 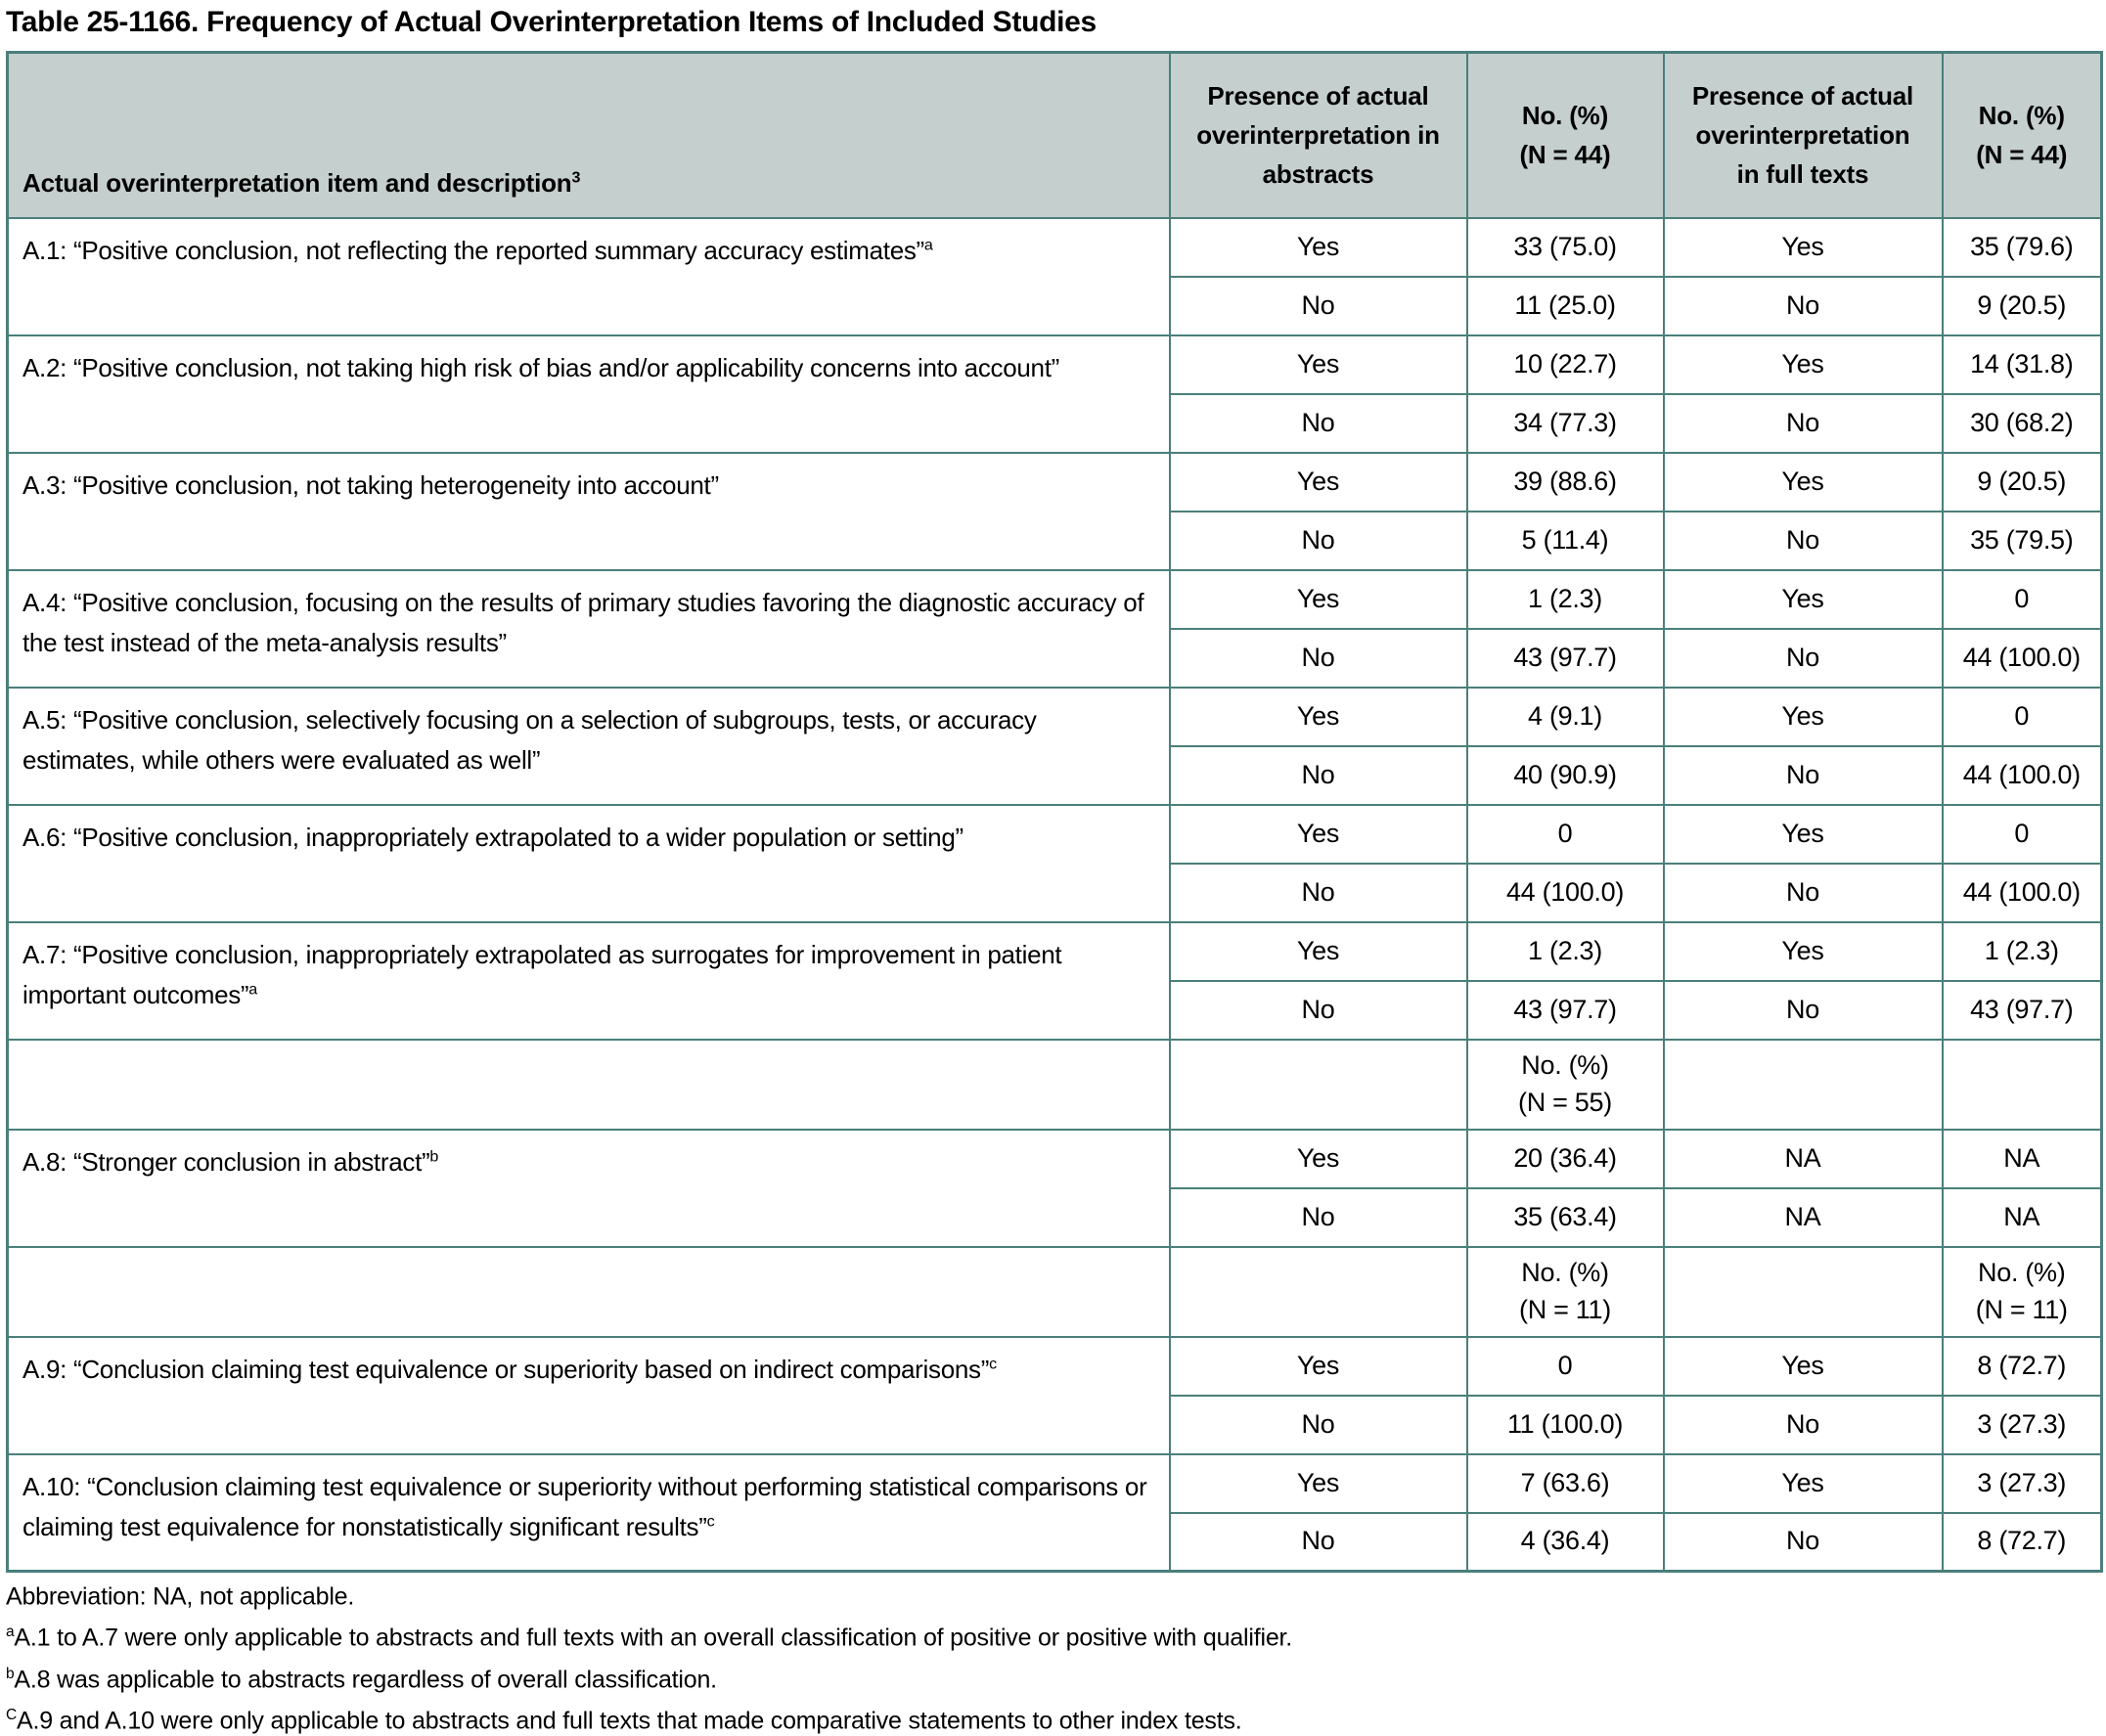 I want to click on abstracts-count-cell: 4 (36.4), so click(x=1565, y=1542).